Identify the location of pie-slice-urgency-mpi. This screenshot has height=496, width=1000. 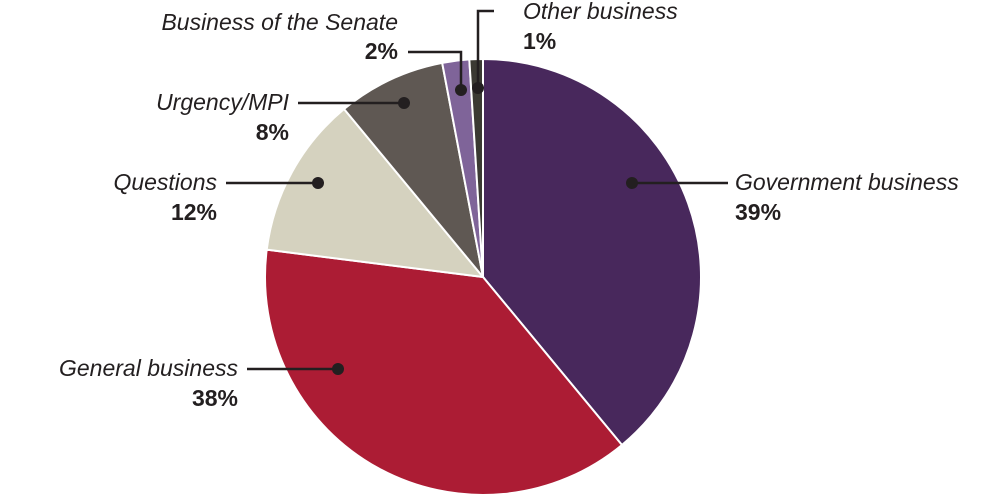
(413, 169).